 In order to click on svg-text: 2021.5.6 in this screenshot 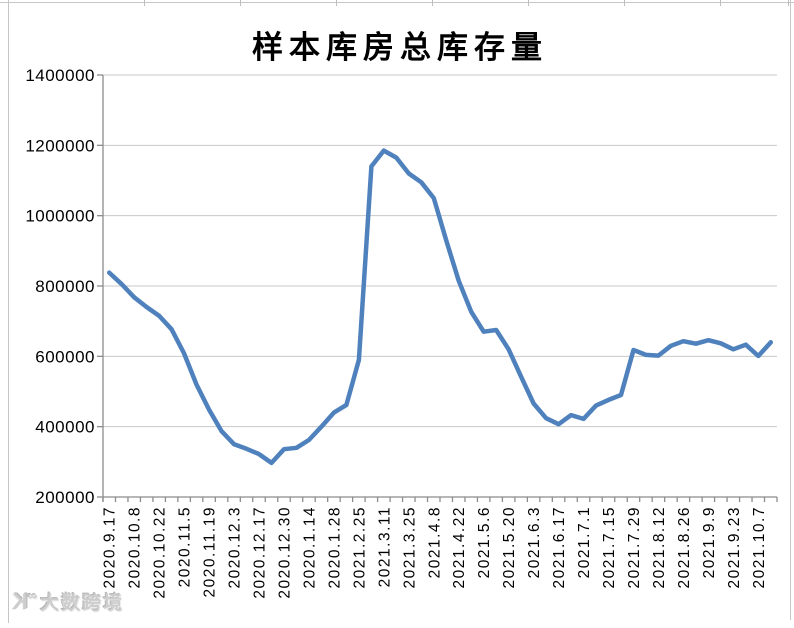, I will do `click(484, 542)`.